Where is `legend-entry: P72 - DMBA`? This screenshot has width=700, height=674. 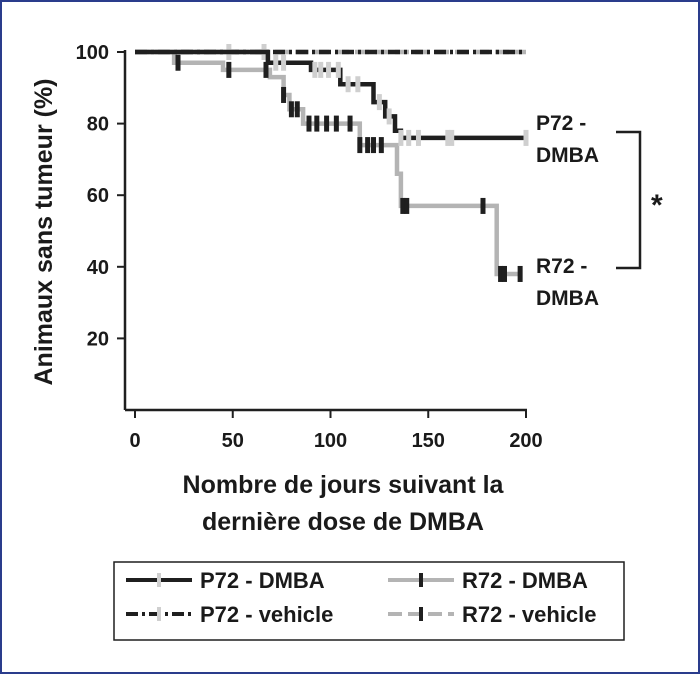
legend-entry: P72 - DMBA is located at coordinates (225, 580).